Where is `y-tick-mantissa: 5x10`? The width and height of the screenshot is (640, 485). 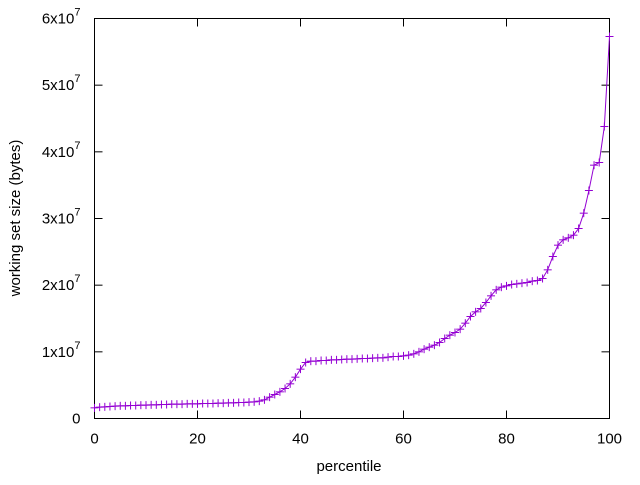 y-tick-mantissa: 5x10 is located at coordinates (58, 85).